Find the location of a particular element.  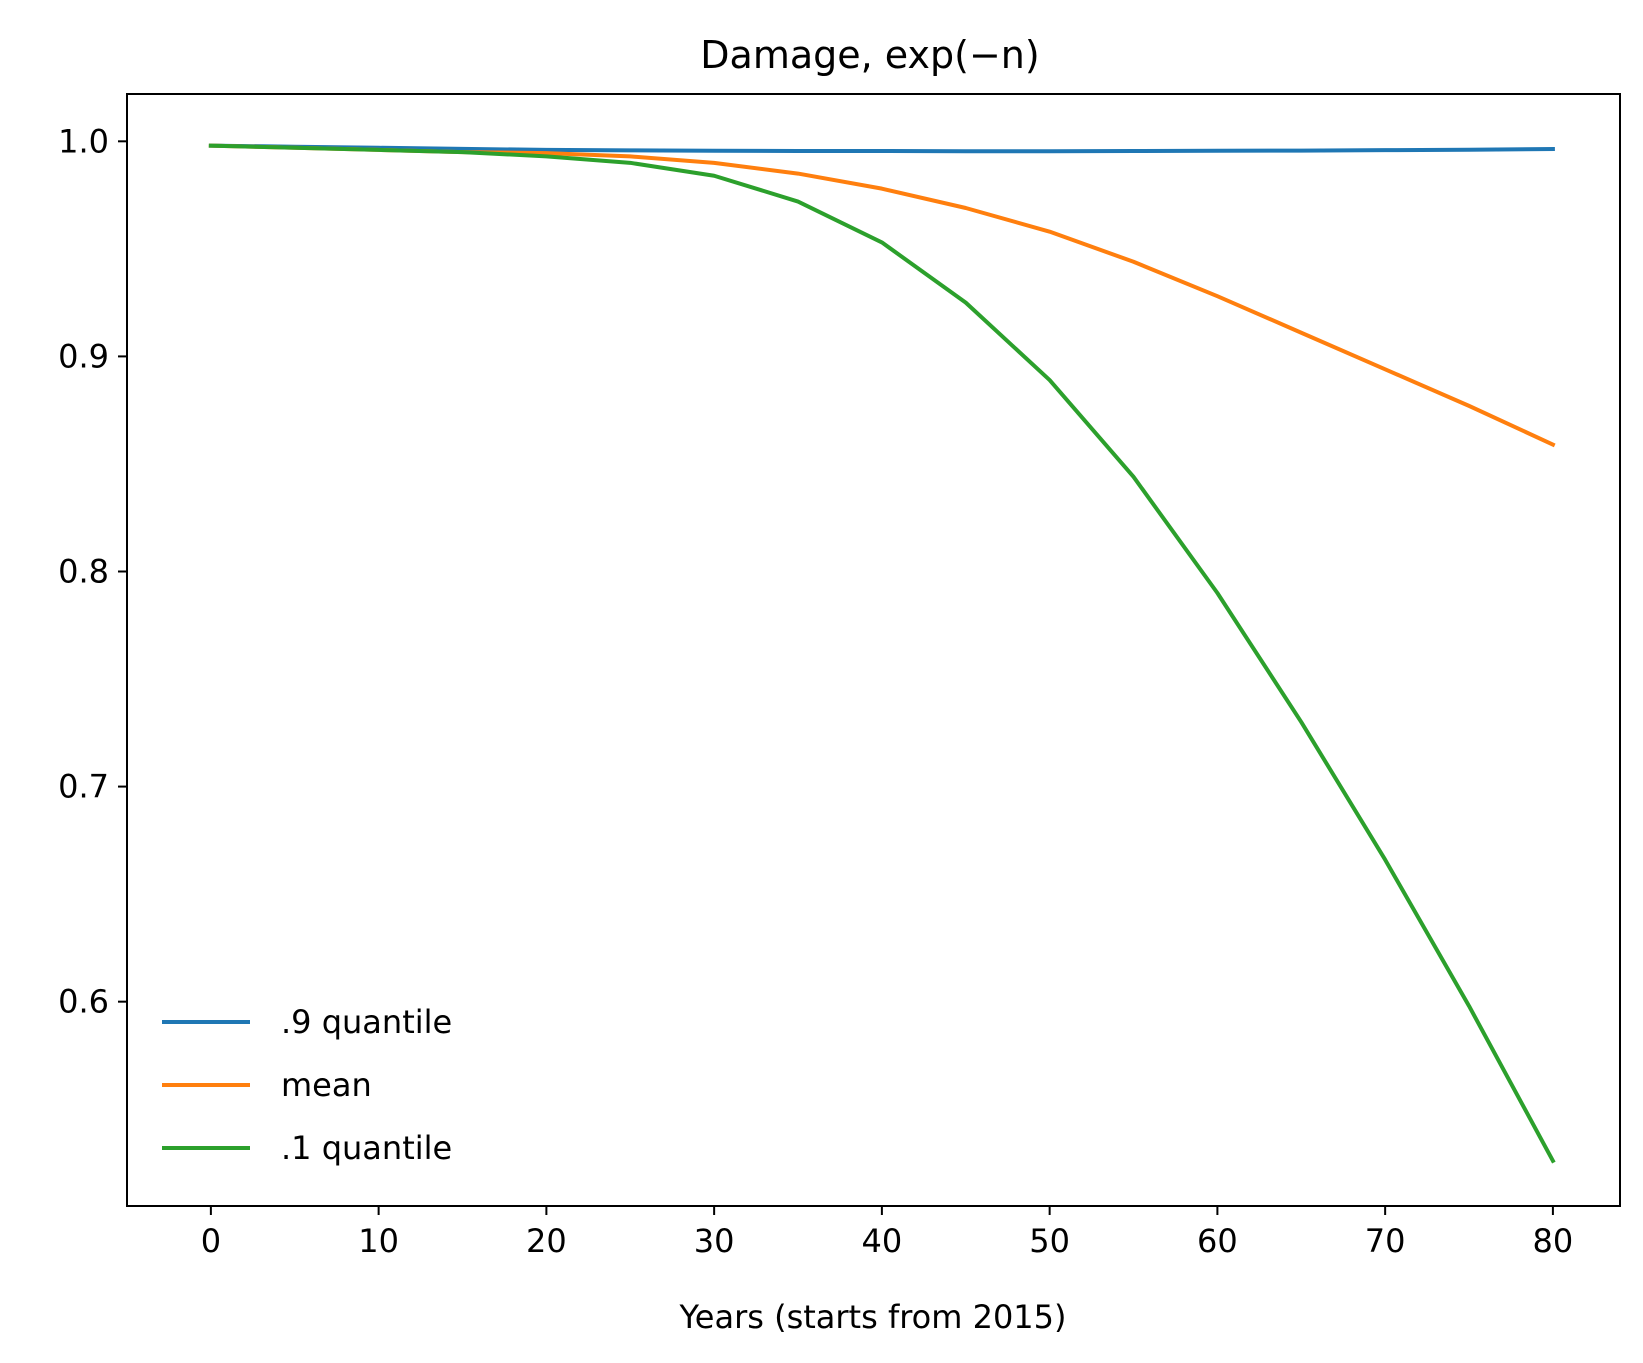

x-tick-label: 80 is located at coordinates (1553, 1241).